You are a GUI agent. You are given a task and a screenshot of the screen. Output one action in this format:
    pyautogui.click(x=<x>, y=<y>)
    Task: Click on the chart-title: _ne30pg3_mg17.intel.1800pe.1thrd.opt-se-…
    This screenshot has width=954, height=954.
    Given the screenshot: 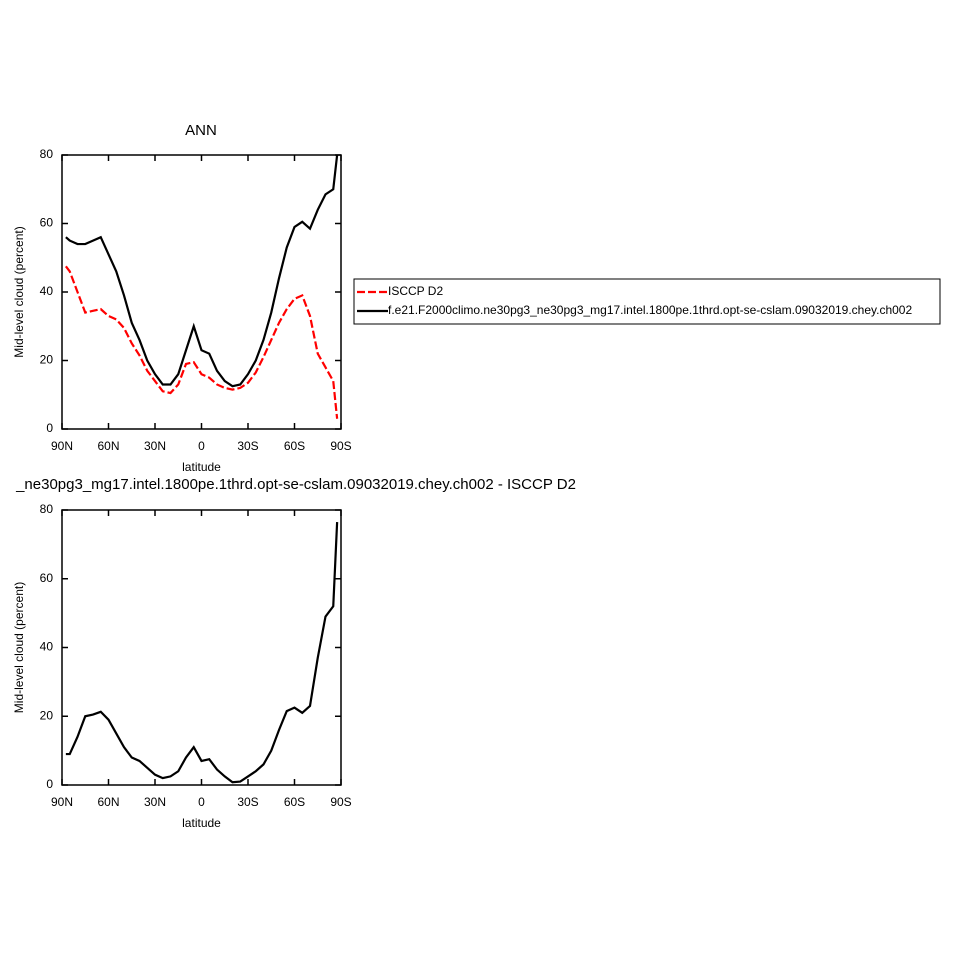 What is the action you would take?
    pyautogui.click(x=295, y=484)
    